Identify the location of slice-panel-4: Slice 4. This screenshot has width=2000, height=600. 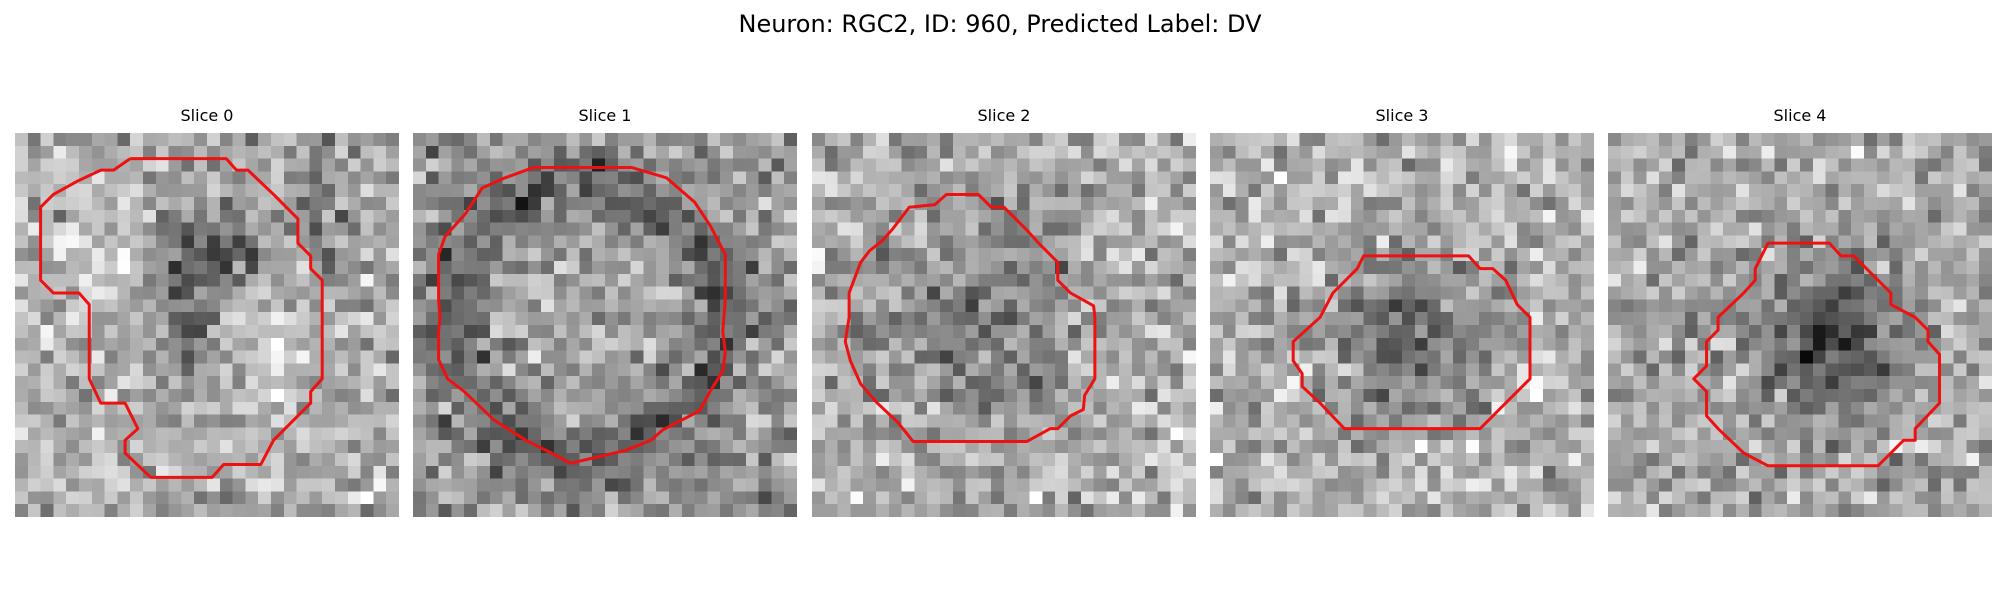
(1800, 310).